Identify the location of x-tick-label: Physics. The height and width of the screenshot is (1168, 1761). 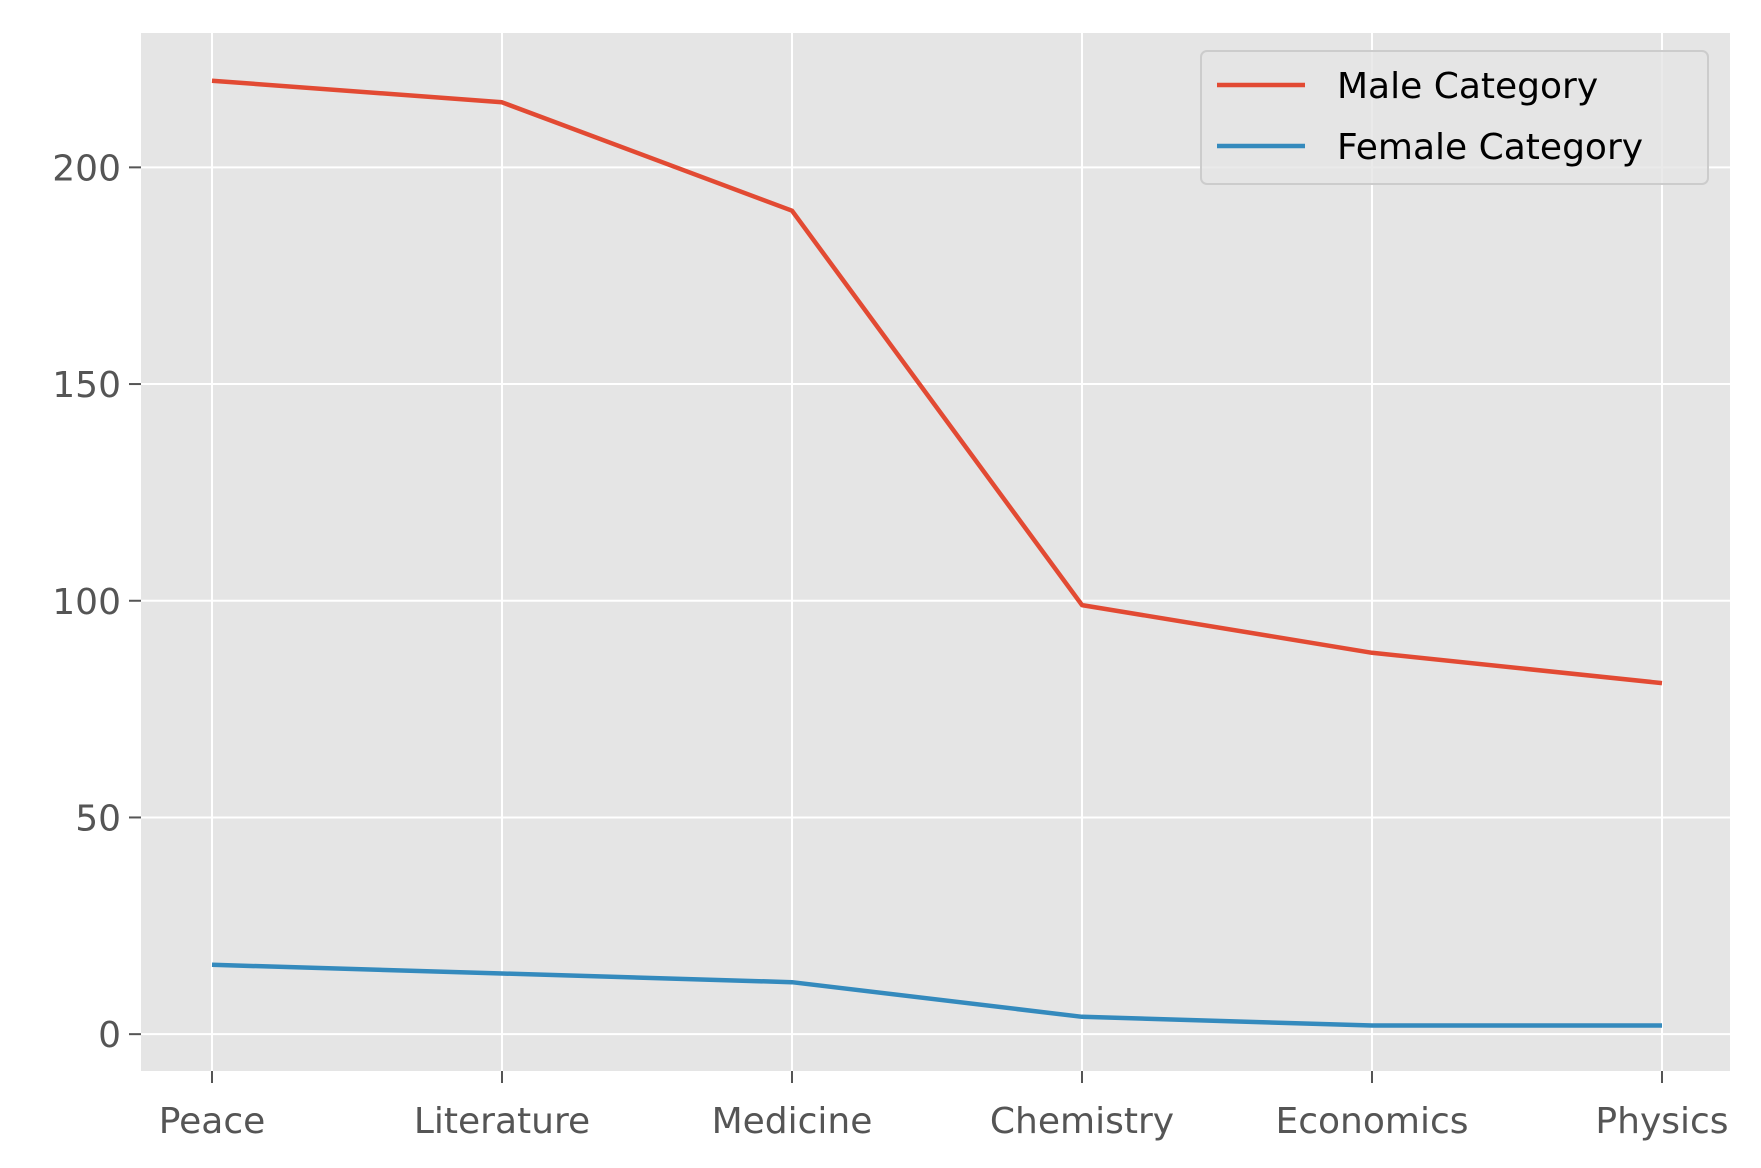
(1661, 1121).